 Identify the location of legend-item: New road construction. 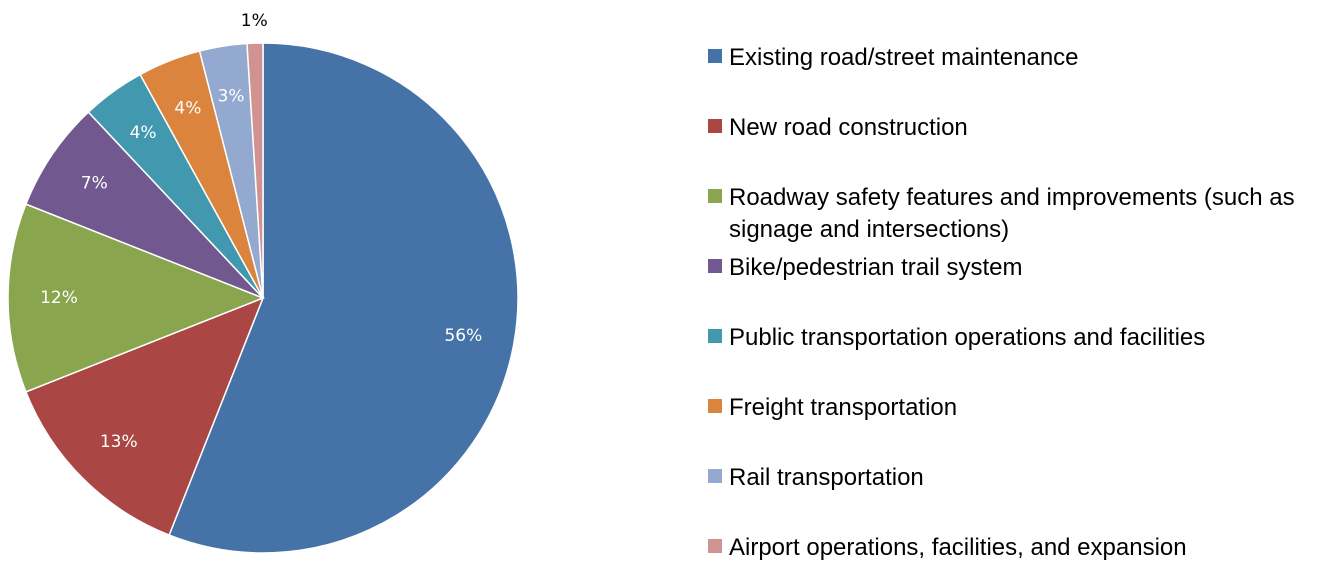
(1015, 128).